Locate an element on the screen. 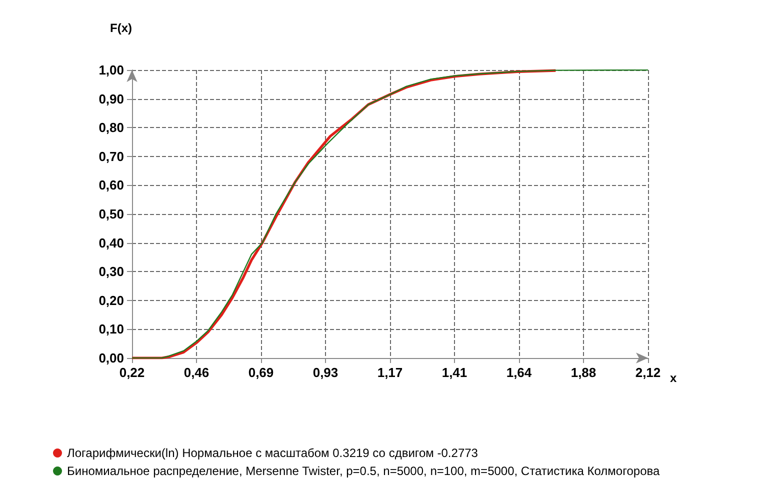 The height and width of the screenshot is (500, 779). legend-label: Биномиальное распределение, Mersenne Twister, p=0.5, n=5000, n=100, m=5000, Статистика Колмогорова is located at coordinates (363, 471).